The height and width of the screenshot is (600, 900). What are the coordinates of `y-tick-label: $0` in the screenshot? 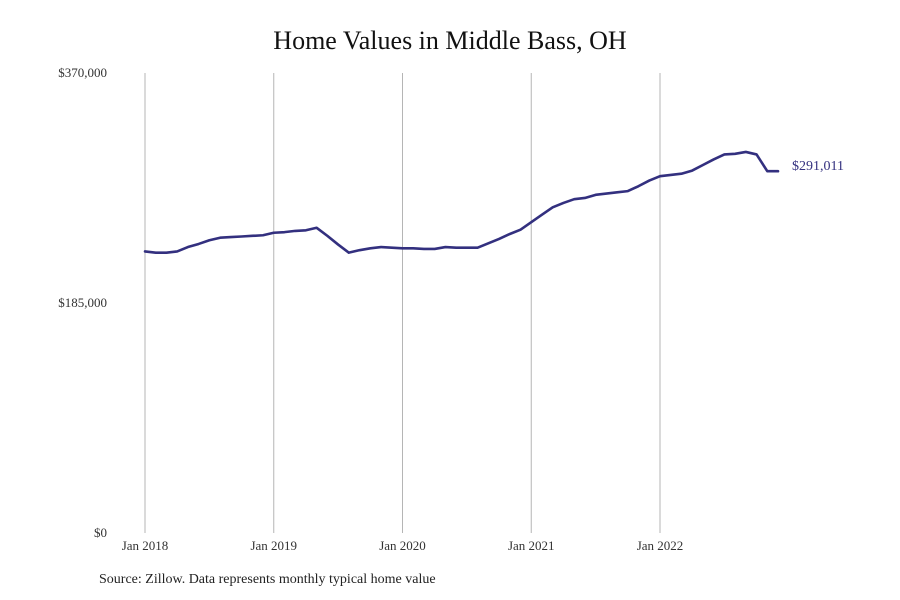 It's located at (100, 532).